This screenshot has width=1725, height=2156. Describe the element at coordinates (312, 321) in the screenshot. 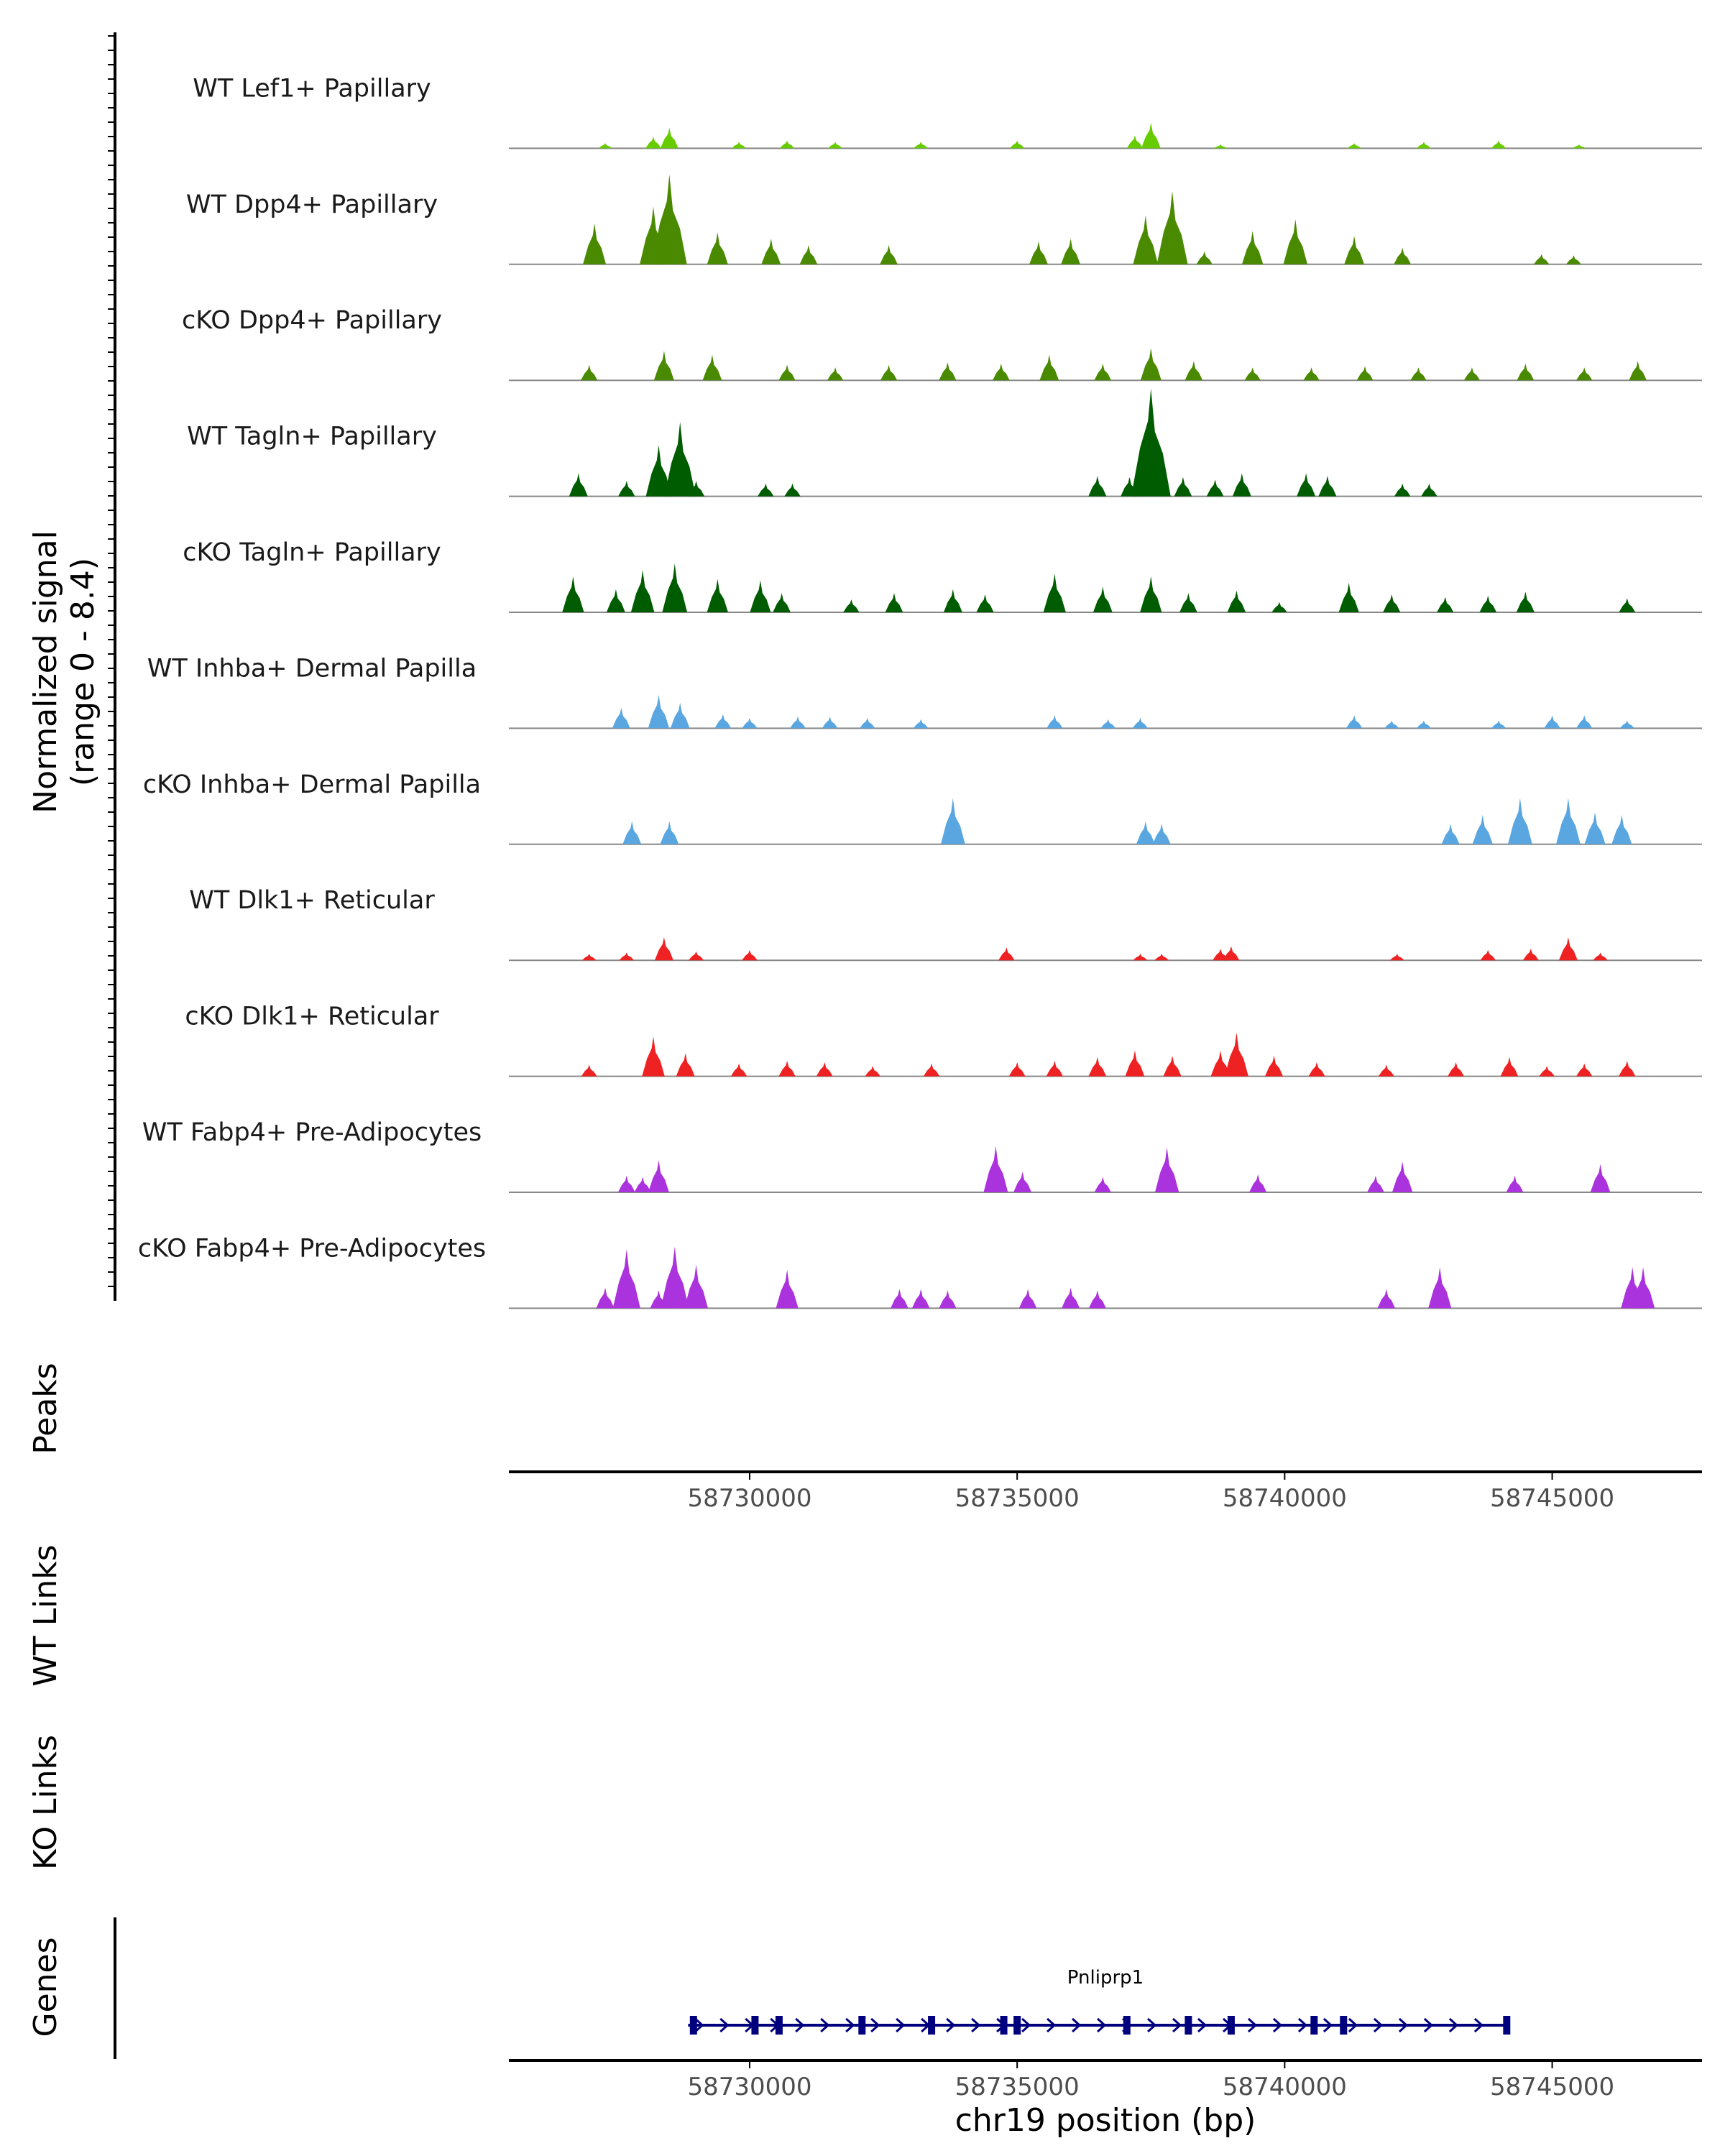

I see `track-label: cKO Dpp4+ Papillary` at that location.